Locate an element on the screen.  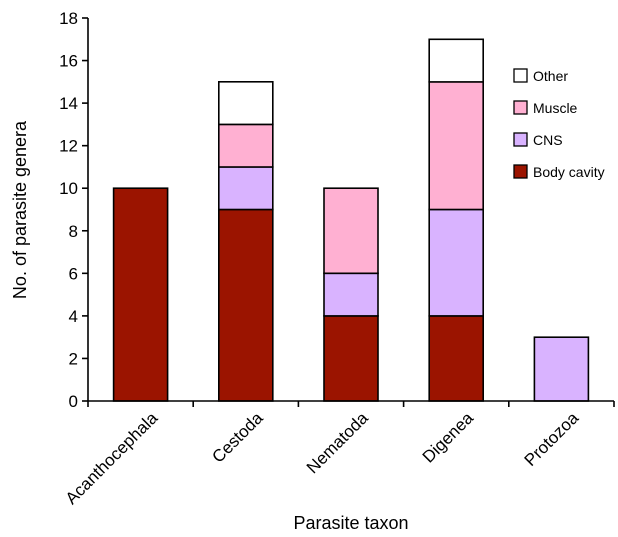
bar-digenea-muscle is located at coordinates (456, 146).